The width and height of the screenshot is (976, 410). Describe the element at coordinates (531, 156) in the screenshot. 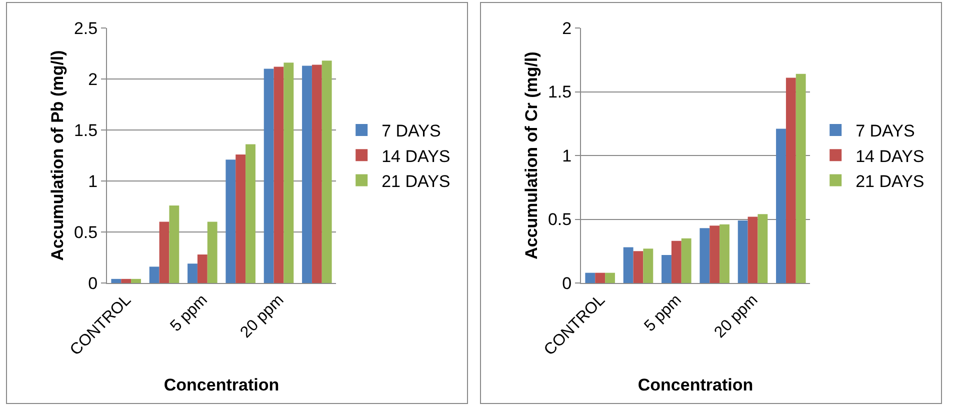

I see `y-axis-title: Accumulation of Cr (mg/l)` at that location.